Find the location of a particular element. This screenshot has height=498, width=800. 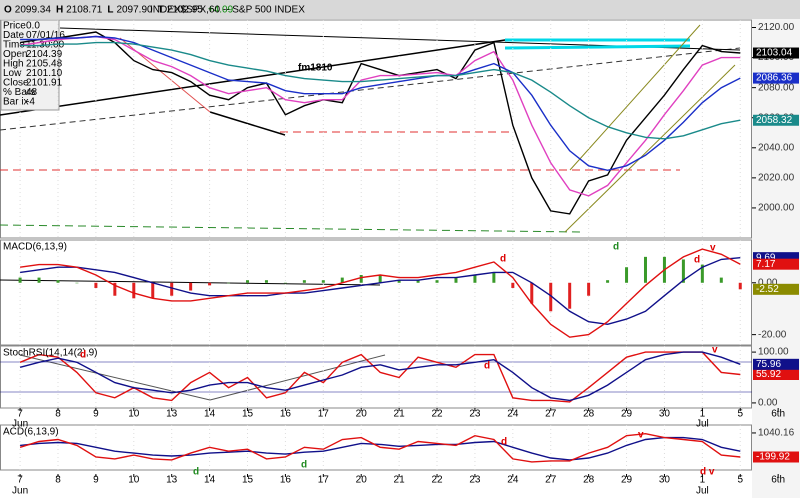

y-tick-label: 100.00 is located at coordinates (773, 352).